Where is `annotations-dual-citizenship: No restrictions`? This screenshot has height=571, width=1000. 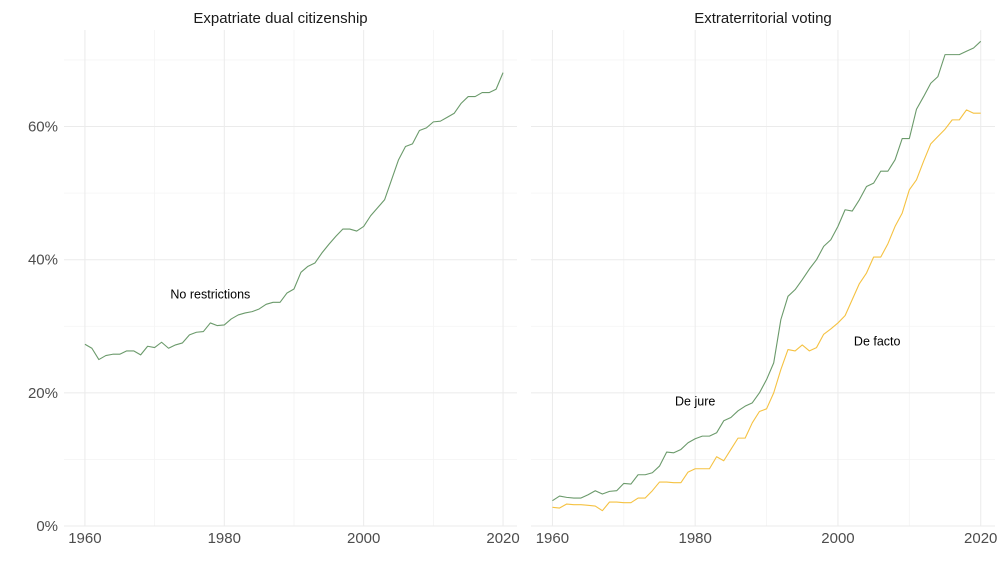
annotations-dual-citizenship: No restrictions is located at coordinates (210, 294).